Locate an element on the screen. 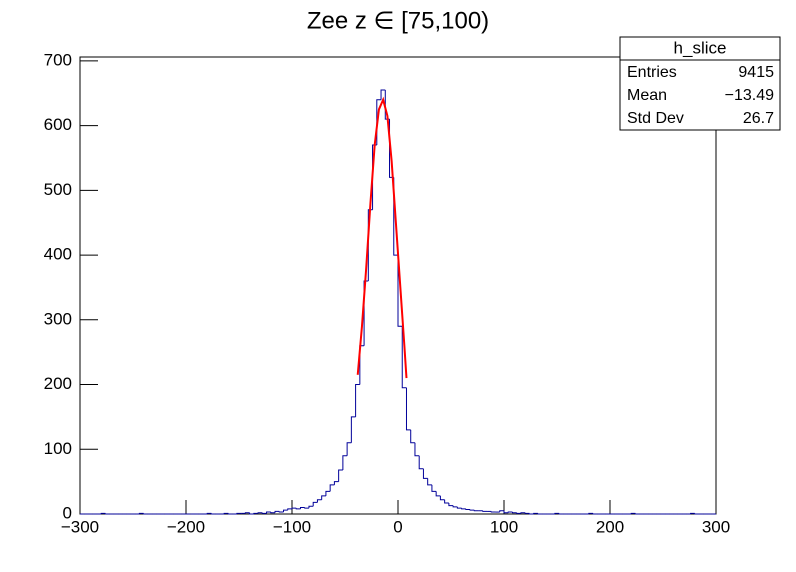 The image size is (796, 572). y-tick-label: 300 is located at coordinates (58, 318).